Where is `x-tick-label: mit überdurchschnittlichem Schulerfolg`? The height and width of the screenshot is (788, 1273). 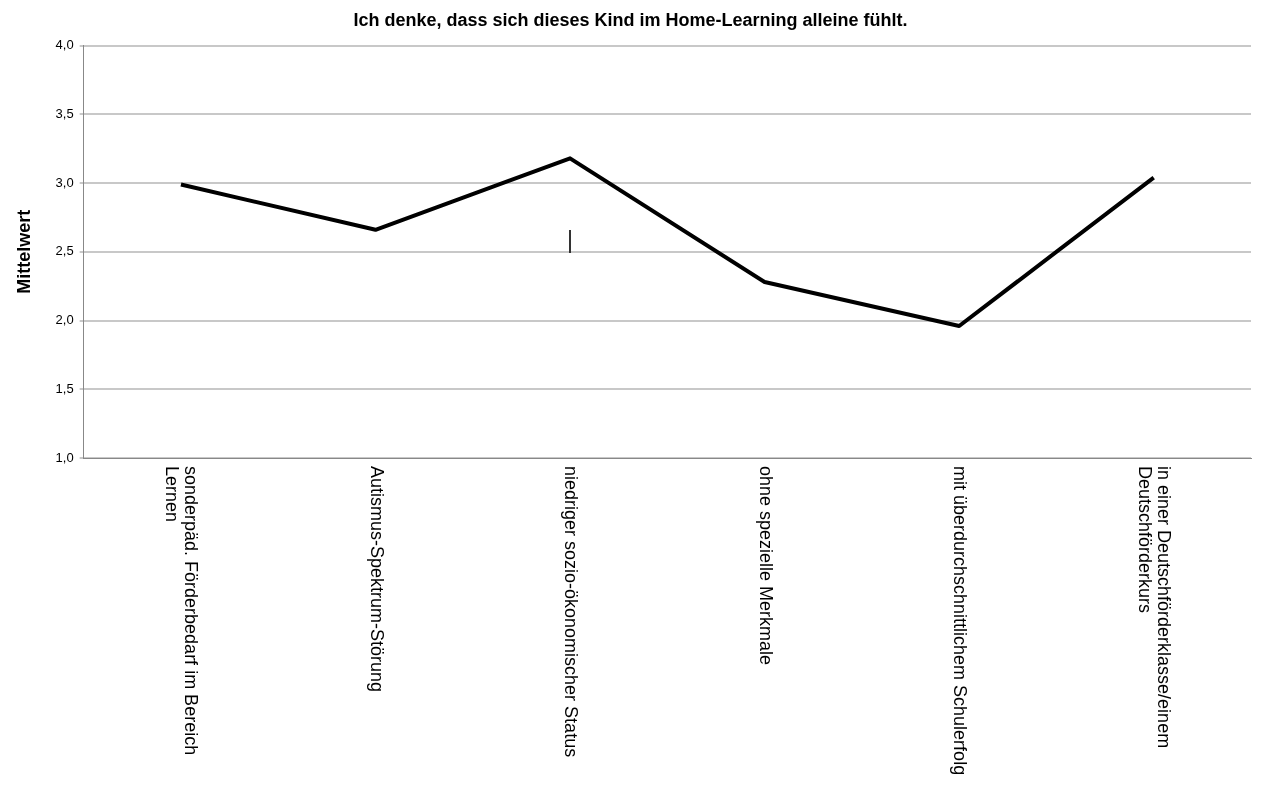
x-tick-label: mit überdurchschnittlichem Schulerfolg is located at coordinates (960, 621).